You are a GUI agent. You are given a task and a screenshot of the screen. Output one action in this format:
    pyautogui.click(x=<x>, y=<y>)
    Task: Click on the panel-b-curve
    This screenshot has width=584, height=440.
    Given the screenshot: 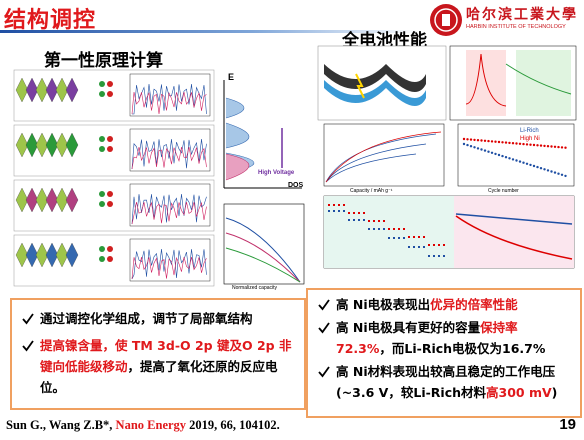 What is the action you would take?
    pyautogui.click(x=486, y=80)
    